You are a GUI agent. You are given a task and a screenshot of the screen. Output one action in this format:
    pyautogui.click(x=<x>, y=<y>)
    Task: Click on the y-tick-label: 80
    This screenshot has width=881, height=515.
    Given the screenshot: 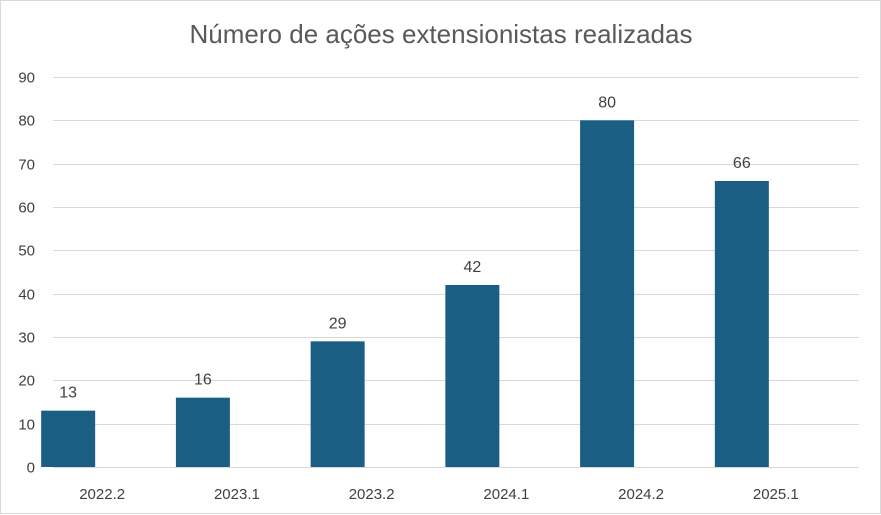 What is the action you would take?
    pyautogui.click(x=26, y=121)
    